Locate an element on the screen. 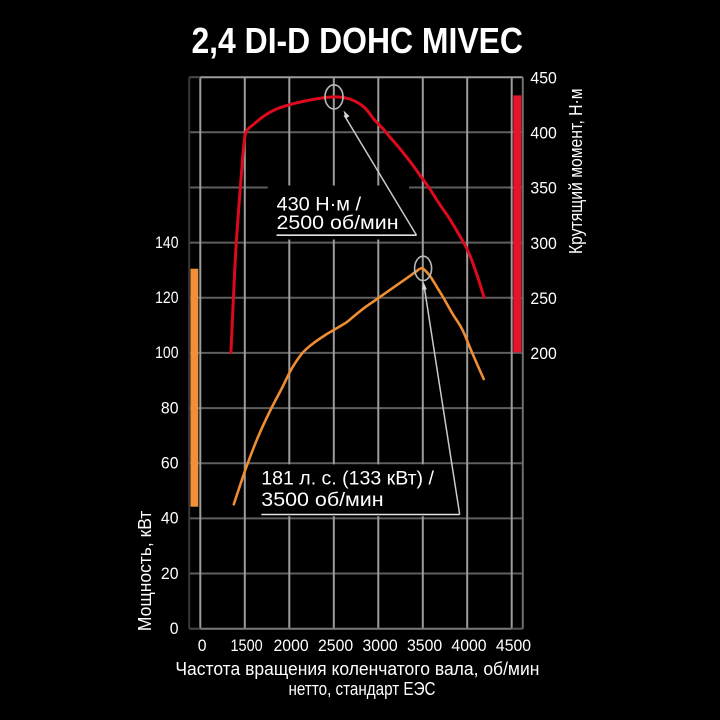  svg-text: Крутящий момент, Н·м is located at coordinates (575, 171).